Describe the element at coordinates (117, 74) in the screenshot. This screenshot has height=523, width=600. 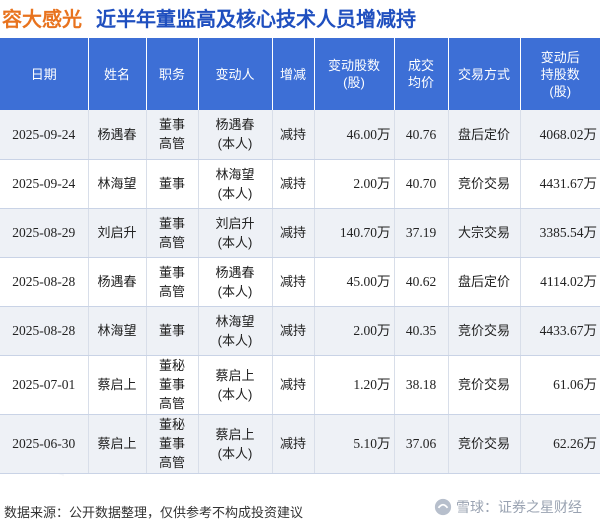
I see `name-header: 姓名` at that location.